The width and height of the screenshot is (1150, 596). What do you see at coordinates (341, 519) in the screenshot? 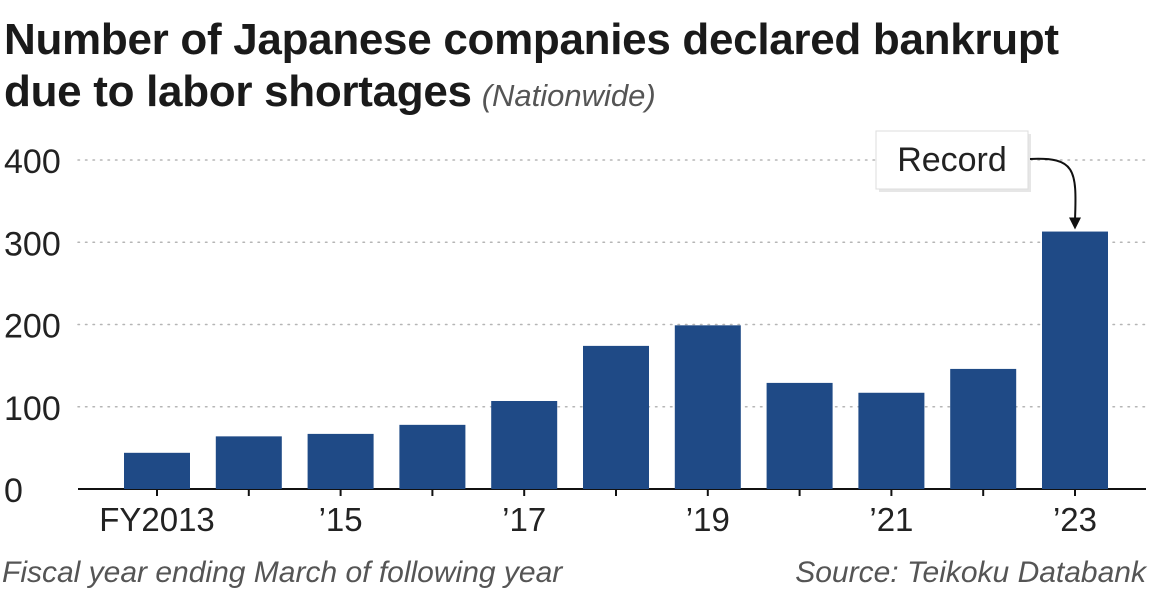
I see `x-tick-label-2: ’15` at bounding box center [341, 519].